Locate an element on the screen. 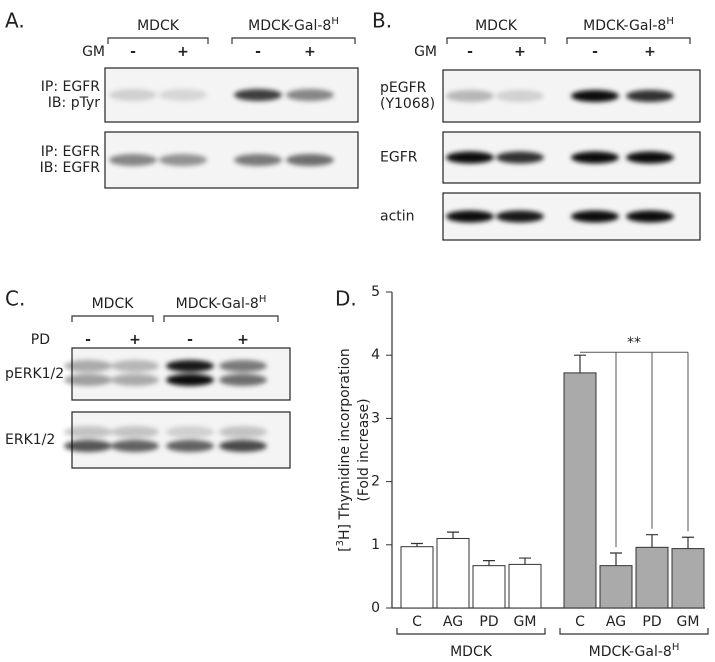  x-tick-label: PD is located at coordinates (651, 622).